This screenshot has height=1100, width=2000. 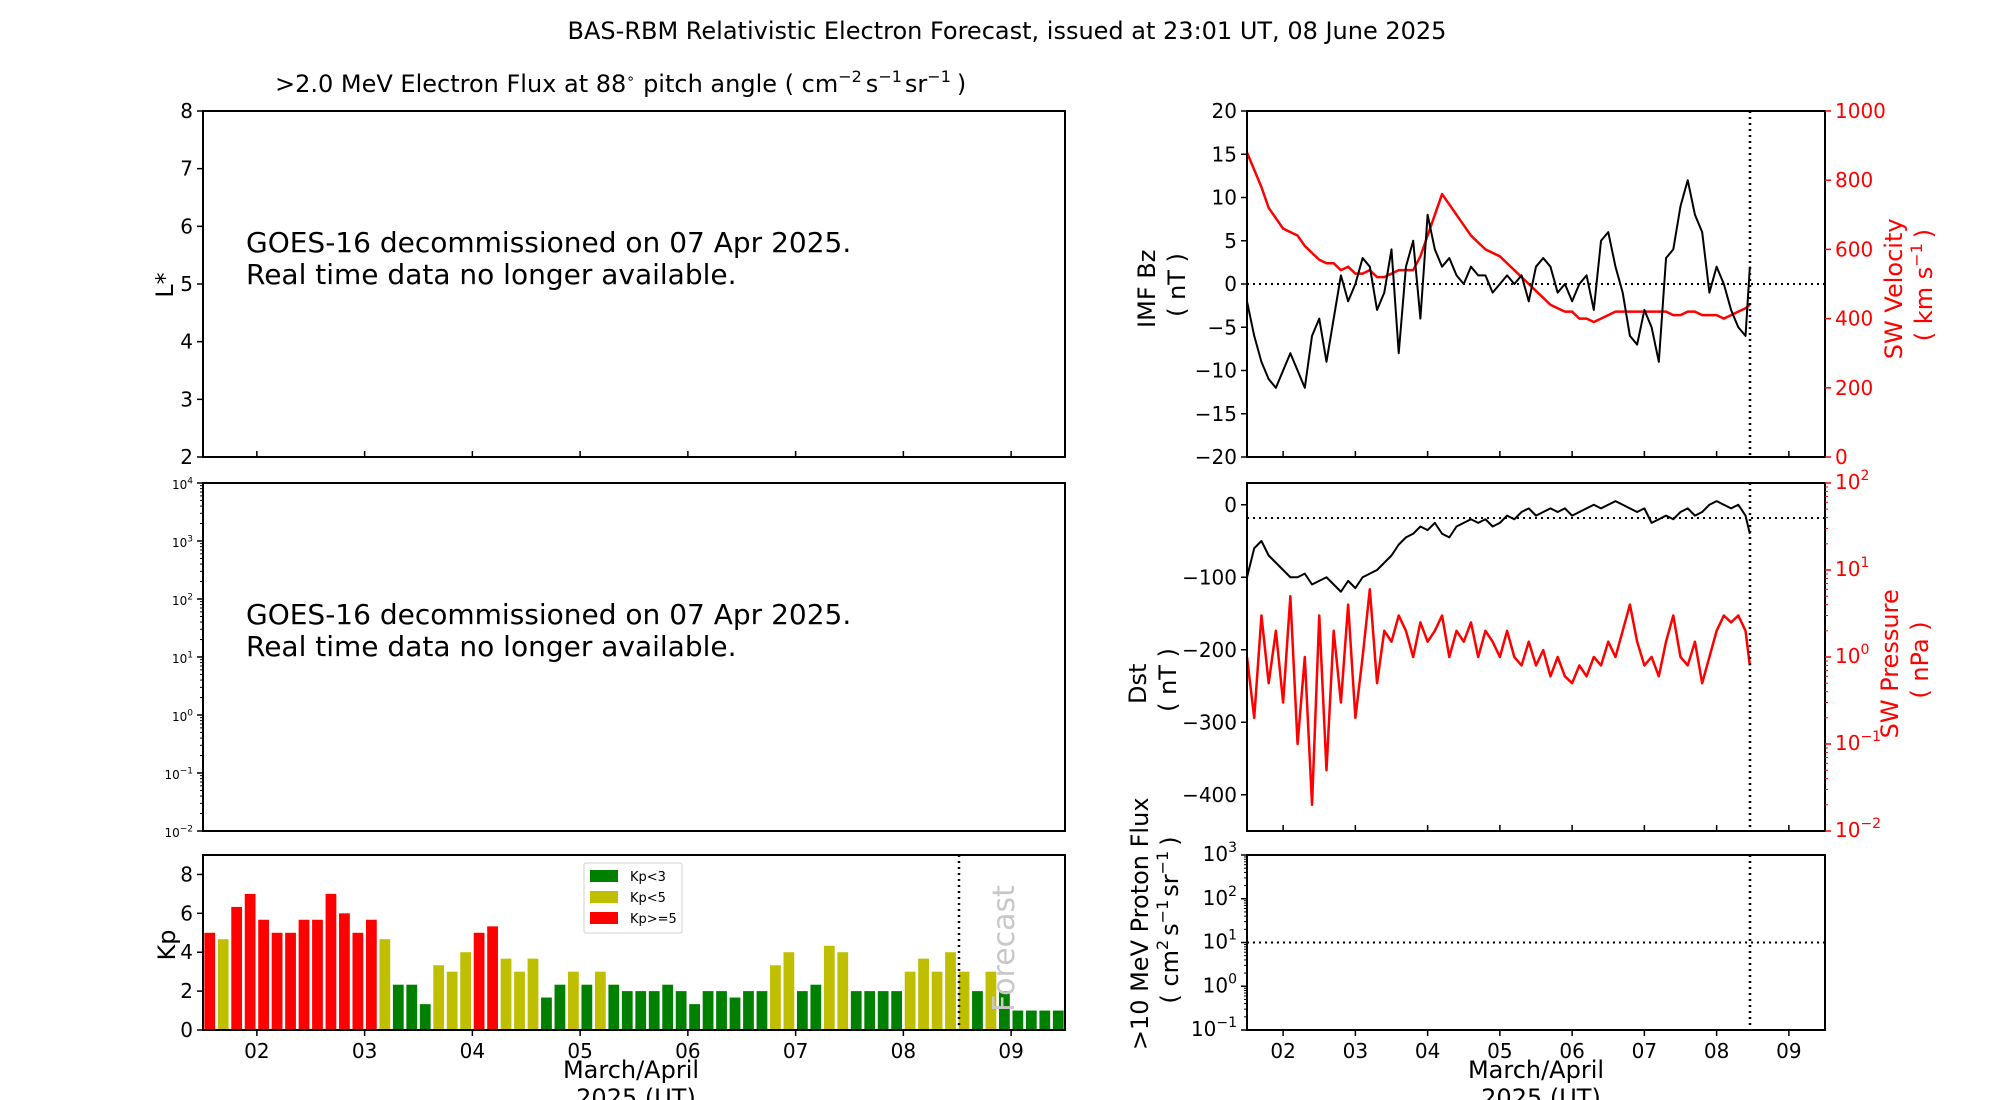 What do you see at coordinates (1220, 897) in the screenshot?
I see `proton-tick-label: 10²` at bounding box center [1220, 897].